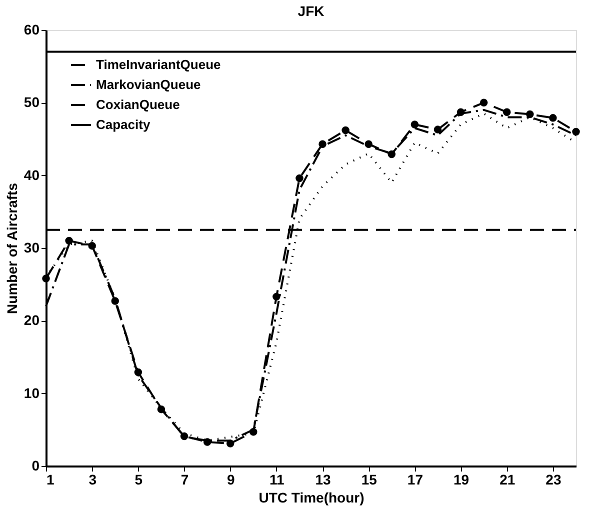 The image size is (592, 518). I want to click on x-tick-label: 9, so click(230, 480).